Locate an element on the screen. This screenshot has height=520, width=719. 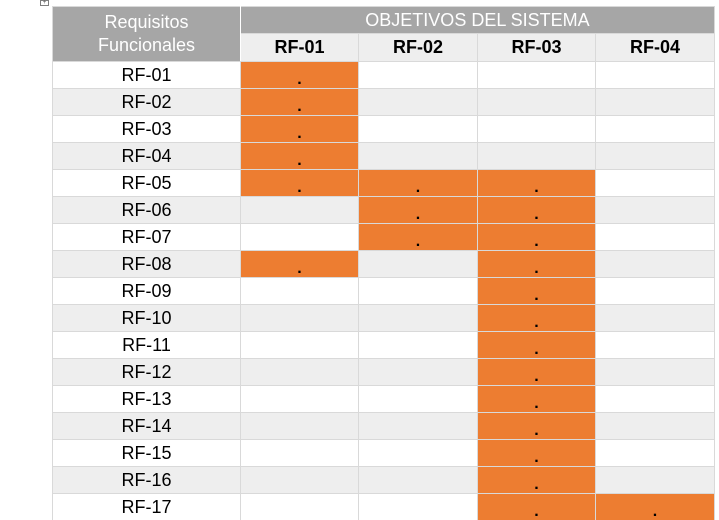
table-row: RF-07.. is located at coordinates (383, 237).